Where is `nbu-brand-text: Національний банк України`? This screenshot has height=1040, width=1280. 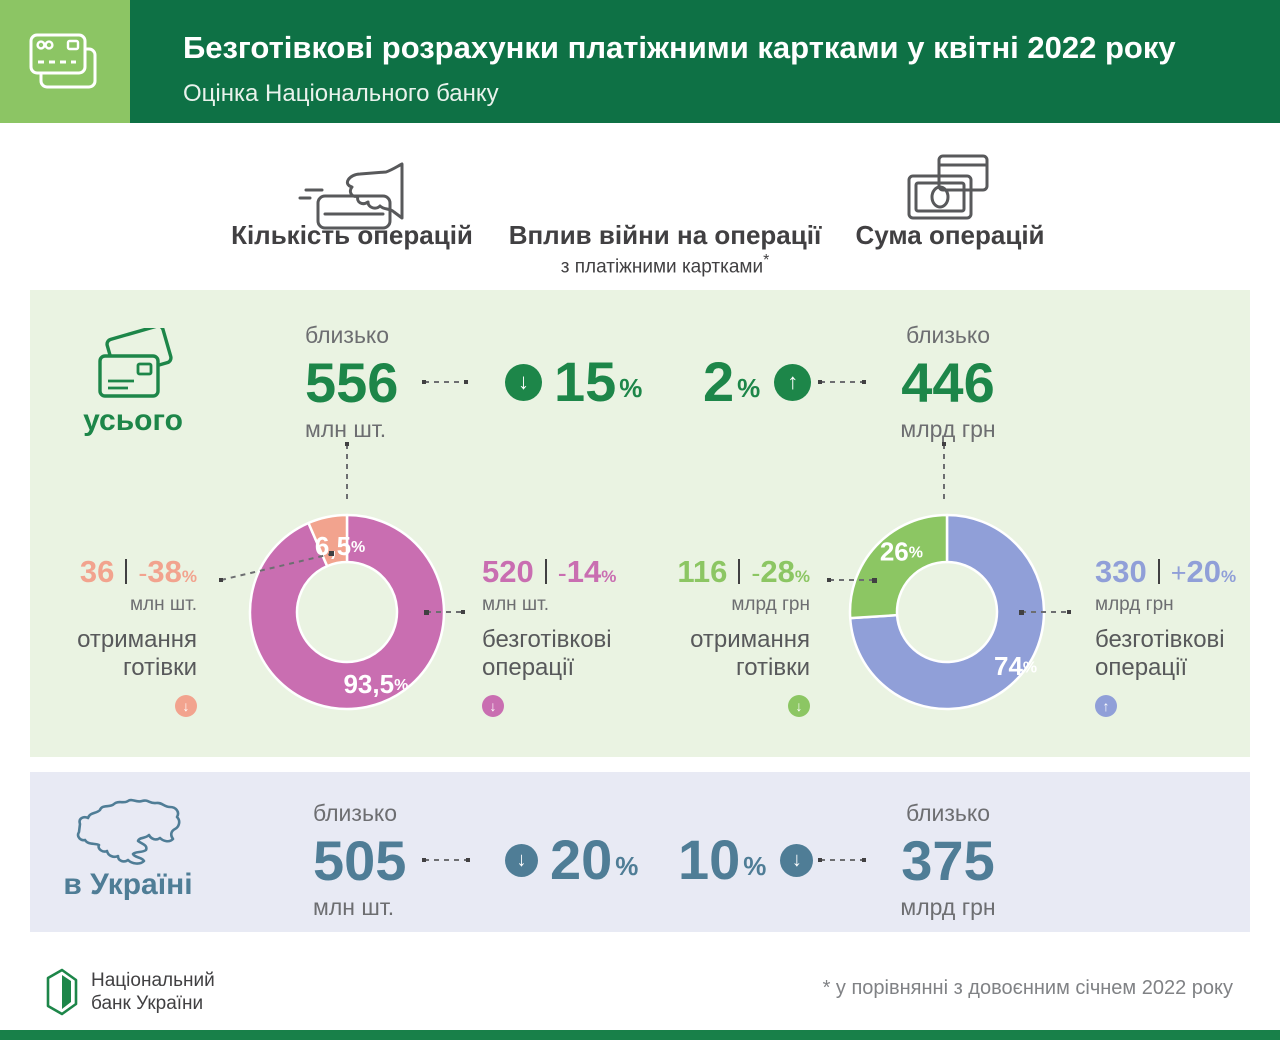 nbu-brand-text: Національний банк України is located at coordinates (153, 992).